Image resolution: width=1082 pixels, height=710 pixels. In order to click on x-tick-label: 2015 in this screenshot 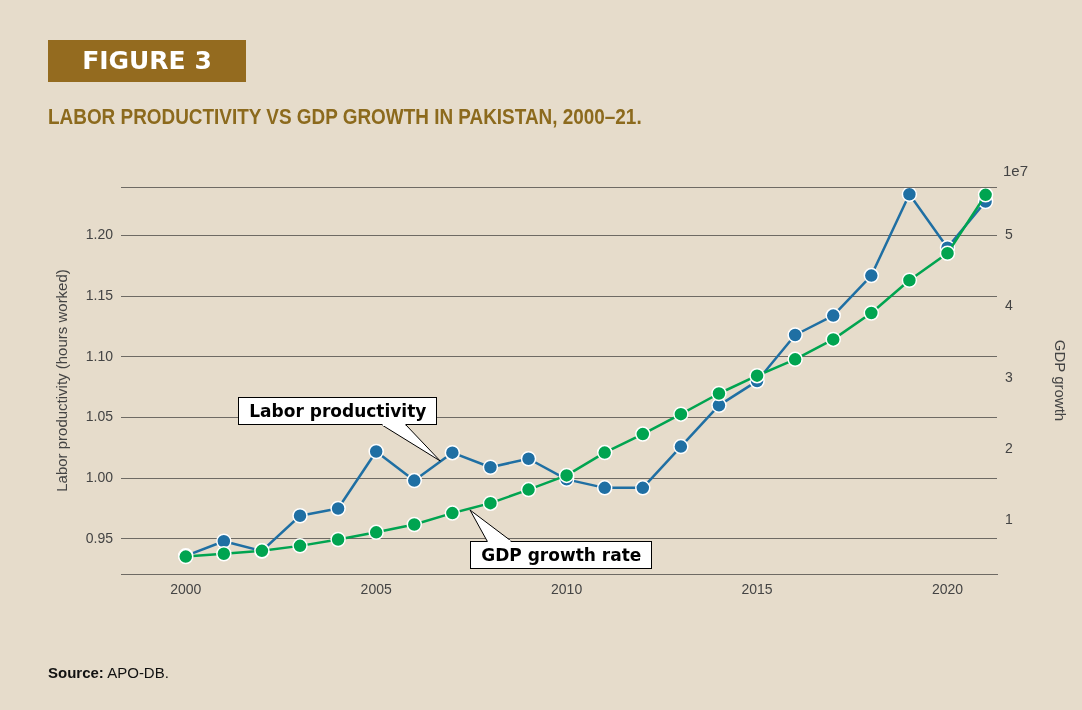, I will do `click(757, 589)`.